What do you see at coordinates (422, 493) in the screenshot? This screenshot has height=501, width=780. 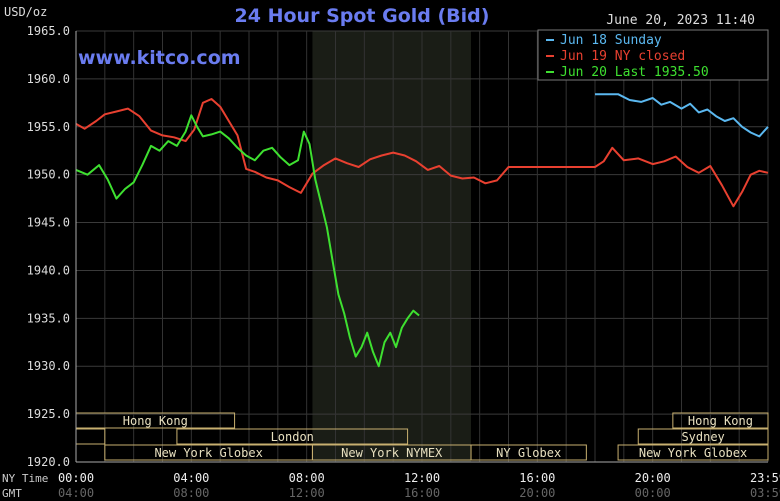 I see `x-tick-label-gmt: 16:00` at bounding box center [422, 493].